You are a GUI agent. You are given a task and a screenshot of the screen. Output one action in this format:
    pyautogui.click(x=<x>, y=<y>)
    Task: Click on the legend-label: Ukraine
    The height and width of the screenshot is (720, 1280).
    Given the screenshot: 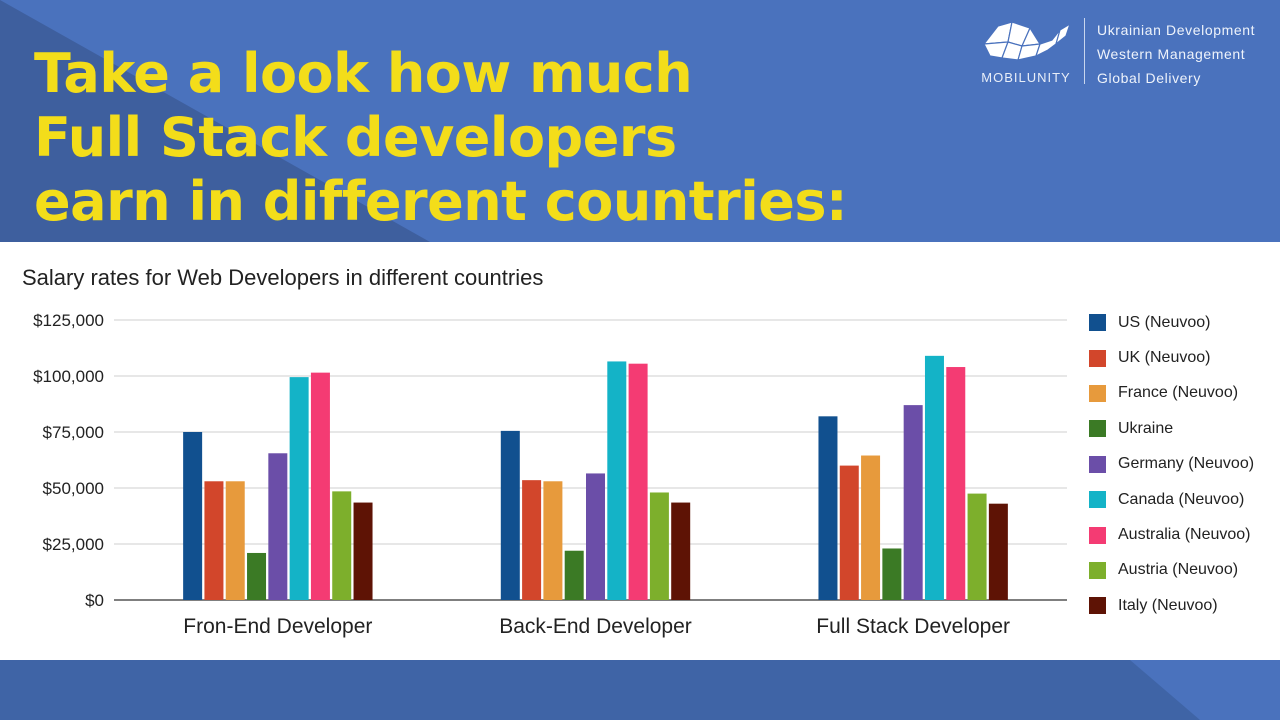 What is the action you would take?
    pyautogui.click(x=1146, y=428)
    